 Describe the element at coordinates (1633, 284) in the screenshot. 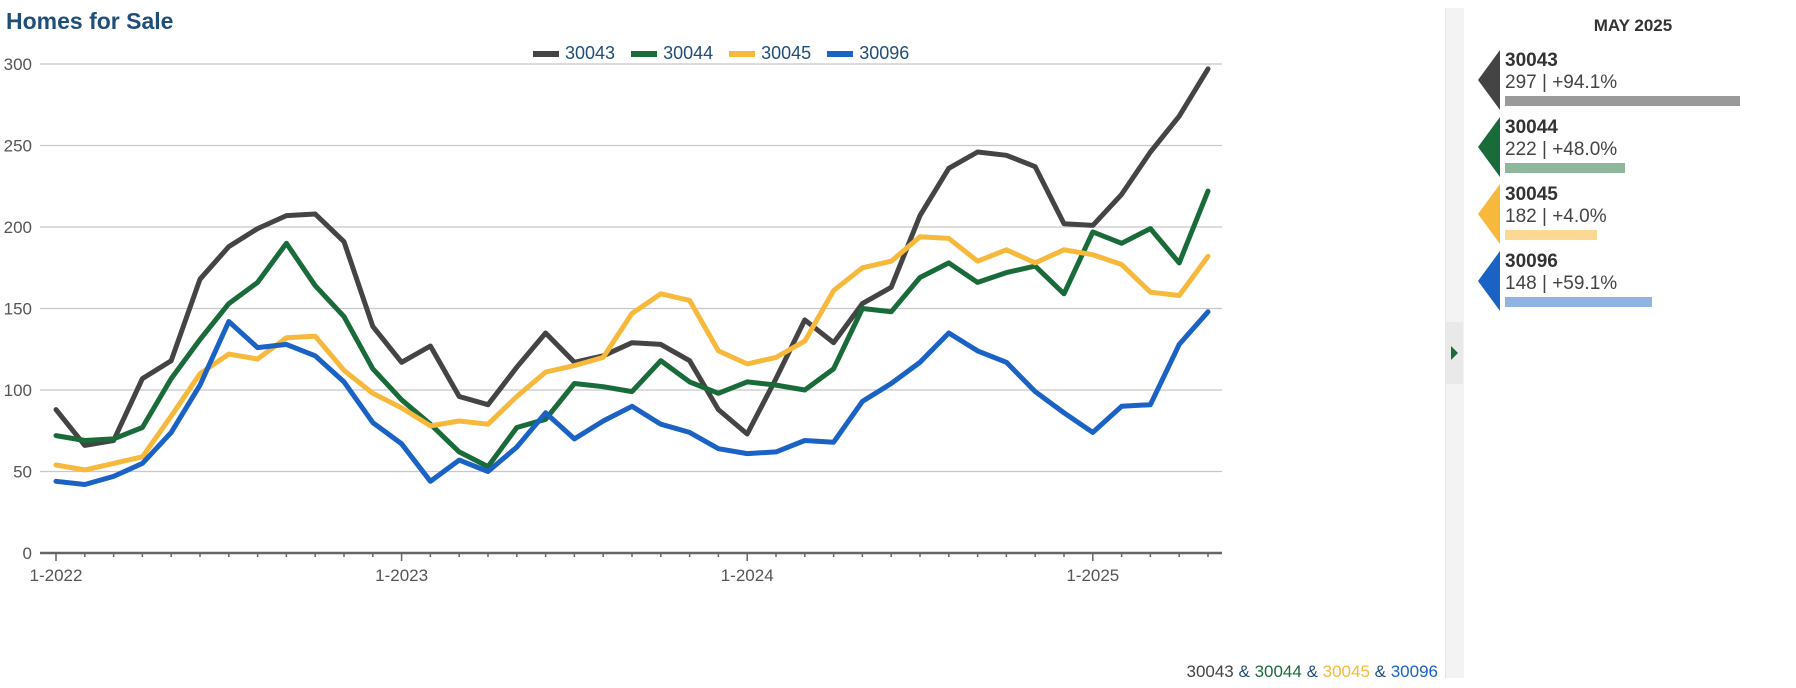

I see `zip-card-30096: 30096 148 | +59.1%` at that location.